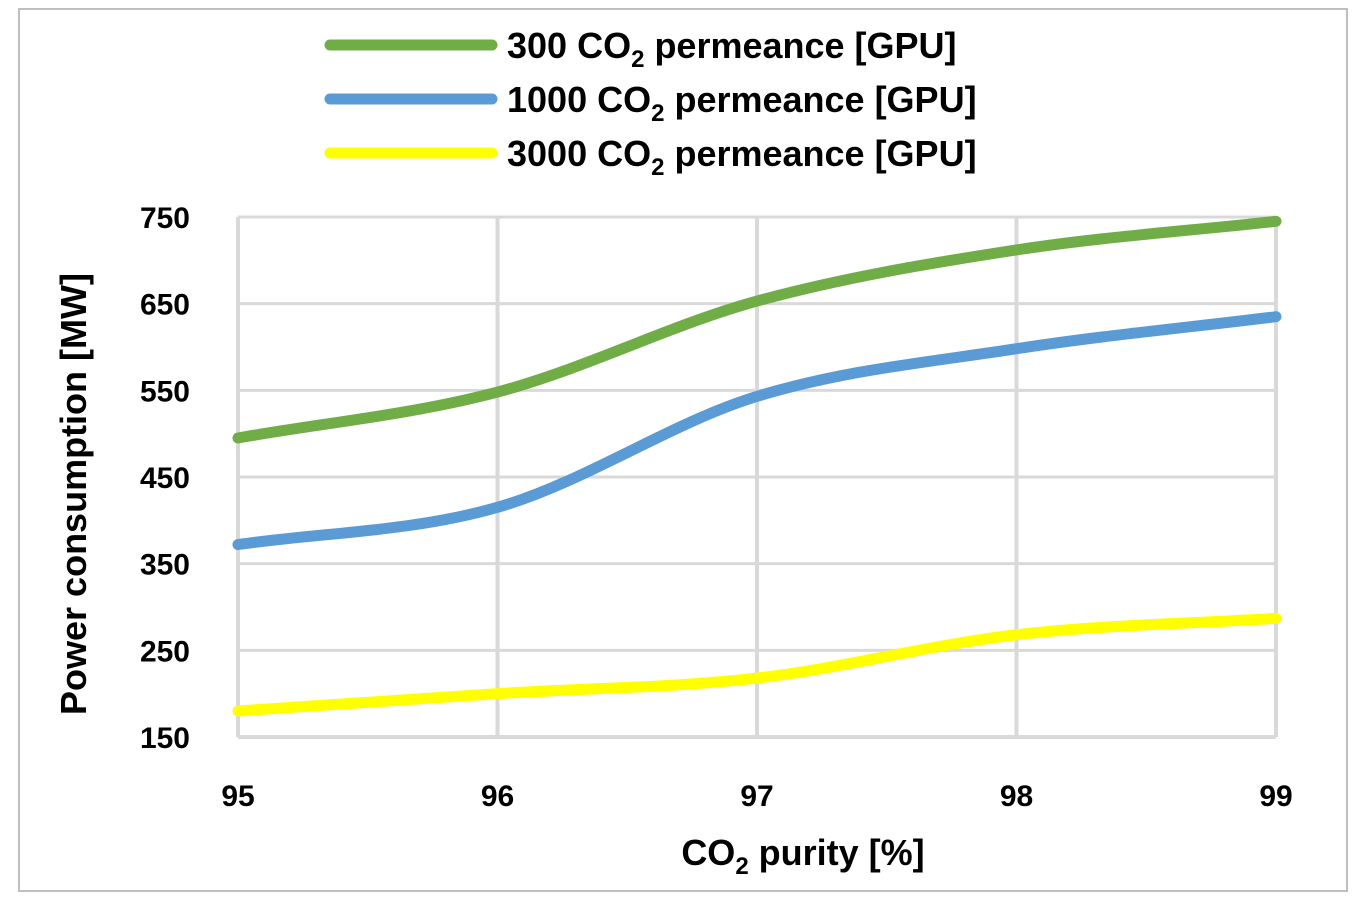  Describe the element at coordinates (579, 99) in the screenshot. I see `legend-label-prefix: 1000 CO` at that location.